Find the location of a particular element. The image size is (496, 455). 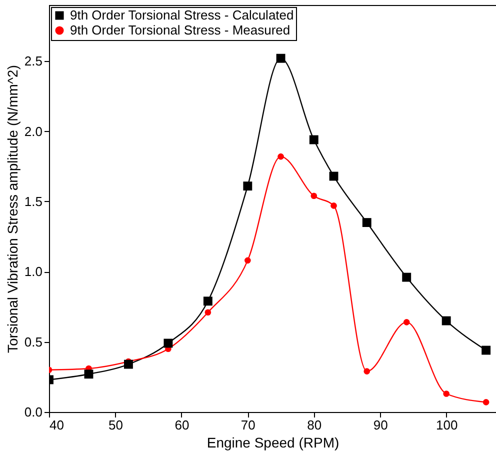

x-axis-title: Engine Speed (RPM) is located at coordinates (273, 442).